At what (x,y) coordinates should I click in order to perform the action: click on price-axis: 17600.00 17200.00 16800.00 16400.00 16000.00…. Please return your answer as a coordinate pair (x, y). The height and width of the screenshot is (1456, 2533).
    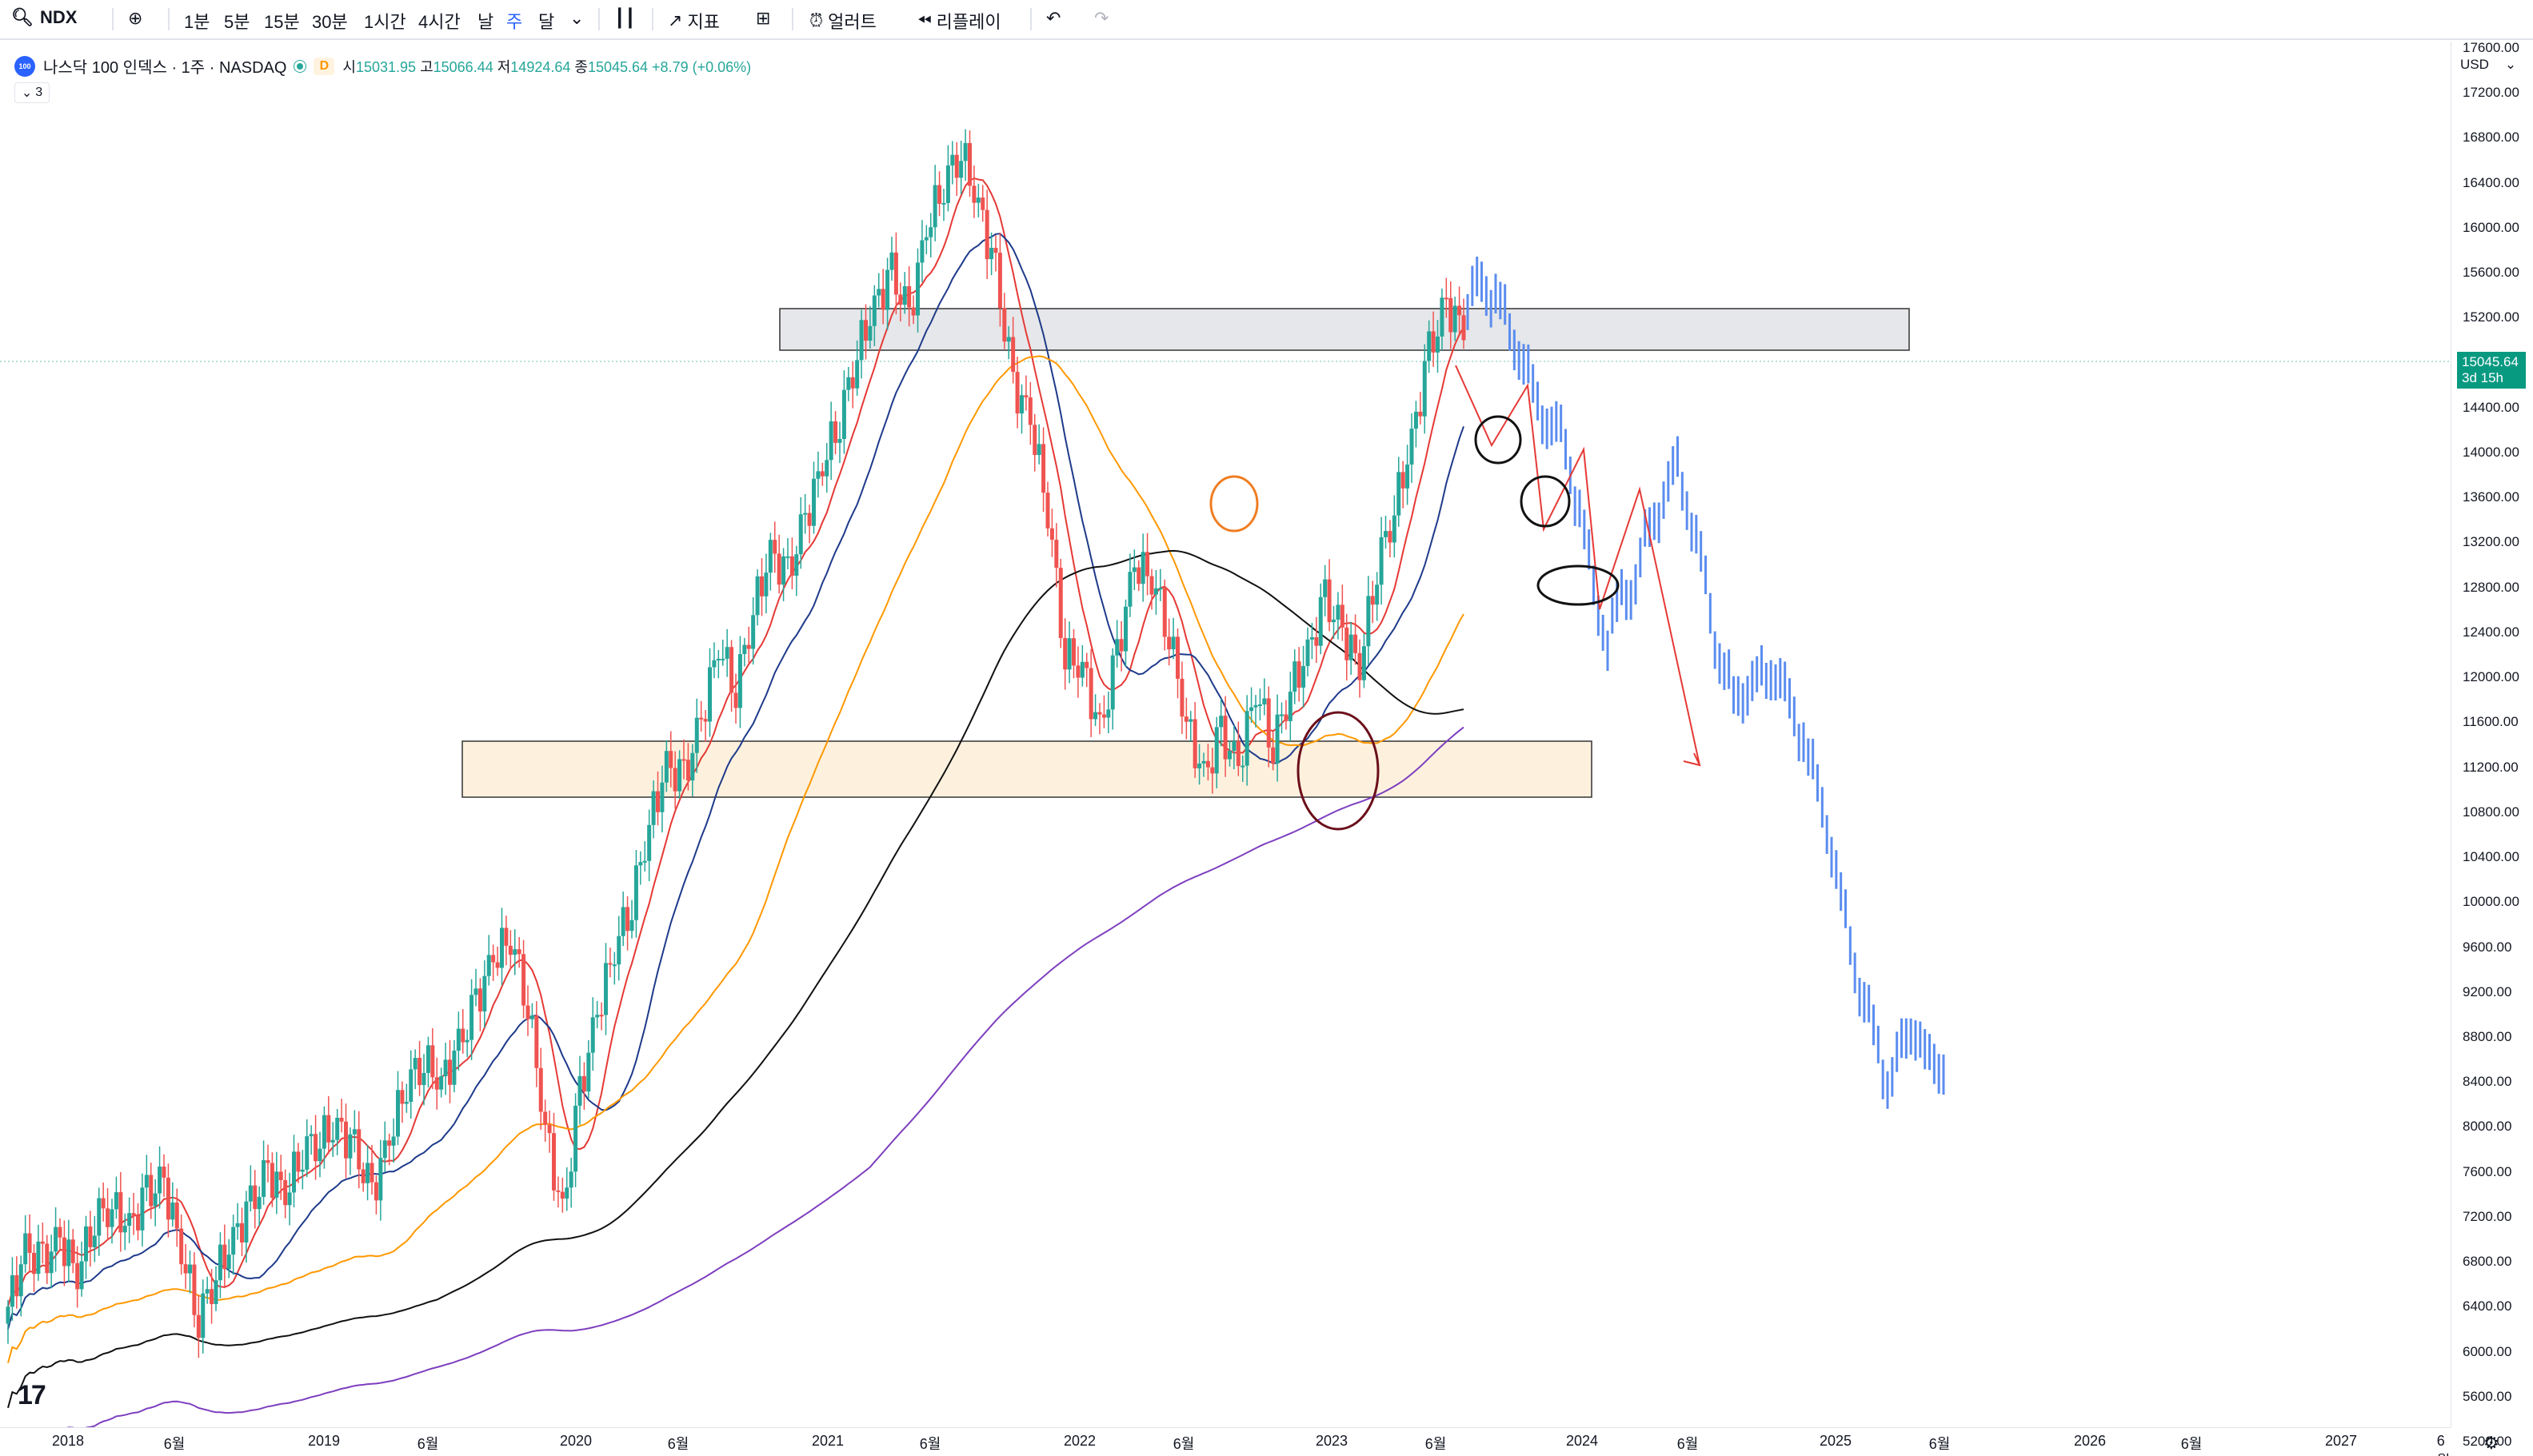
    Looking at the image, I should click on (2492, 744).